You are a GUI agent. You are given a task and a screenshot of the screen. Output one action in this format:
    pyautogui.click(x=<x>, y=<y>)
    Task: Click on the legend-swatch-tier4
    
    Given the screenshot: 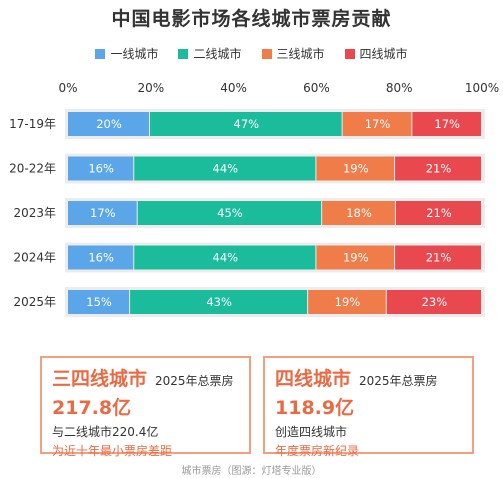 What is the action you would take?
    pyautogui.click(x=349, y=53)
    